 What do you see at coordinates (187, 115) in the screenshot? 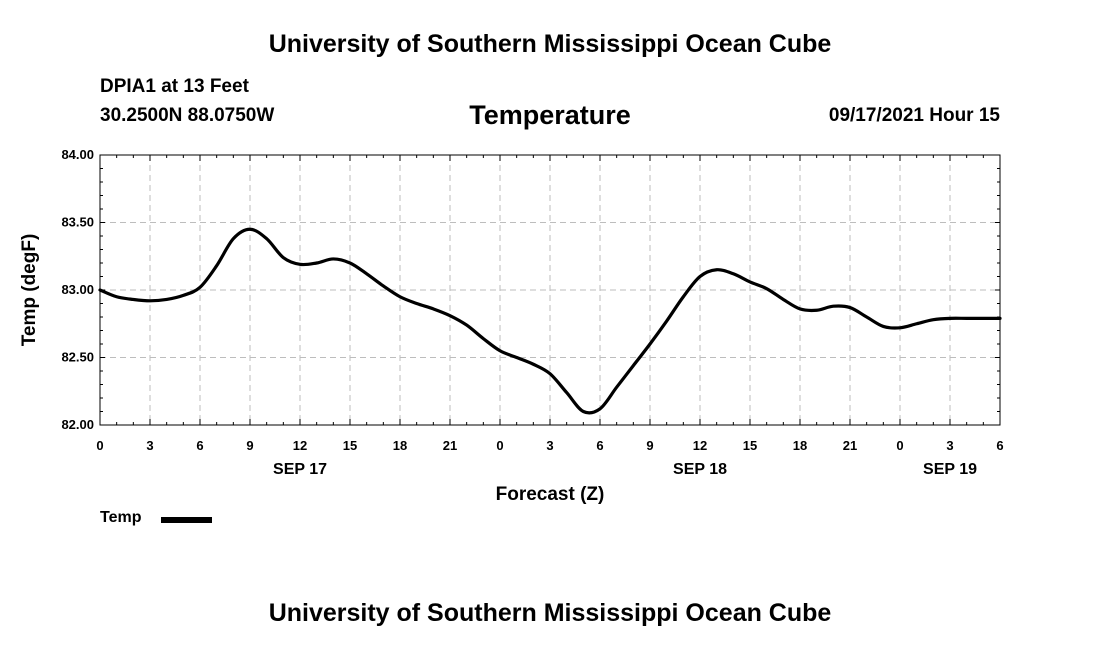
I see `station-coordinates: 30.2500N 88.0750W` at bounding box center [187, 115].